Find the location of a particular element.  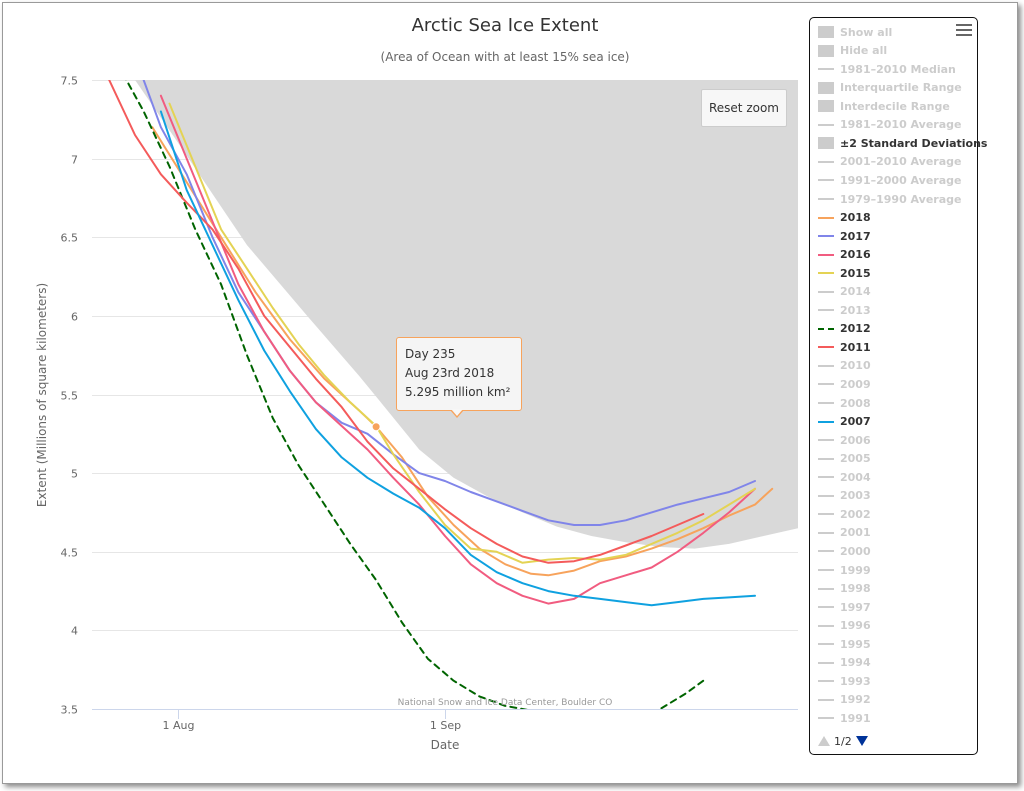

legend-item: Show all is located at coordinates (855, 32).